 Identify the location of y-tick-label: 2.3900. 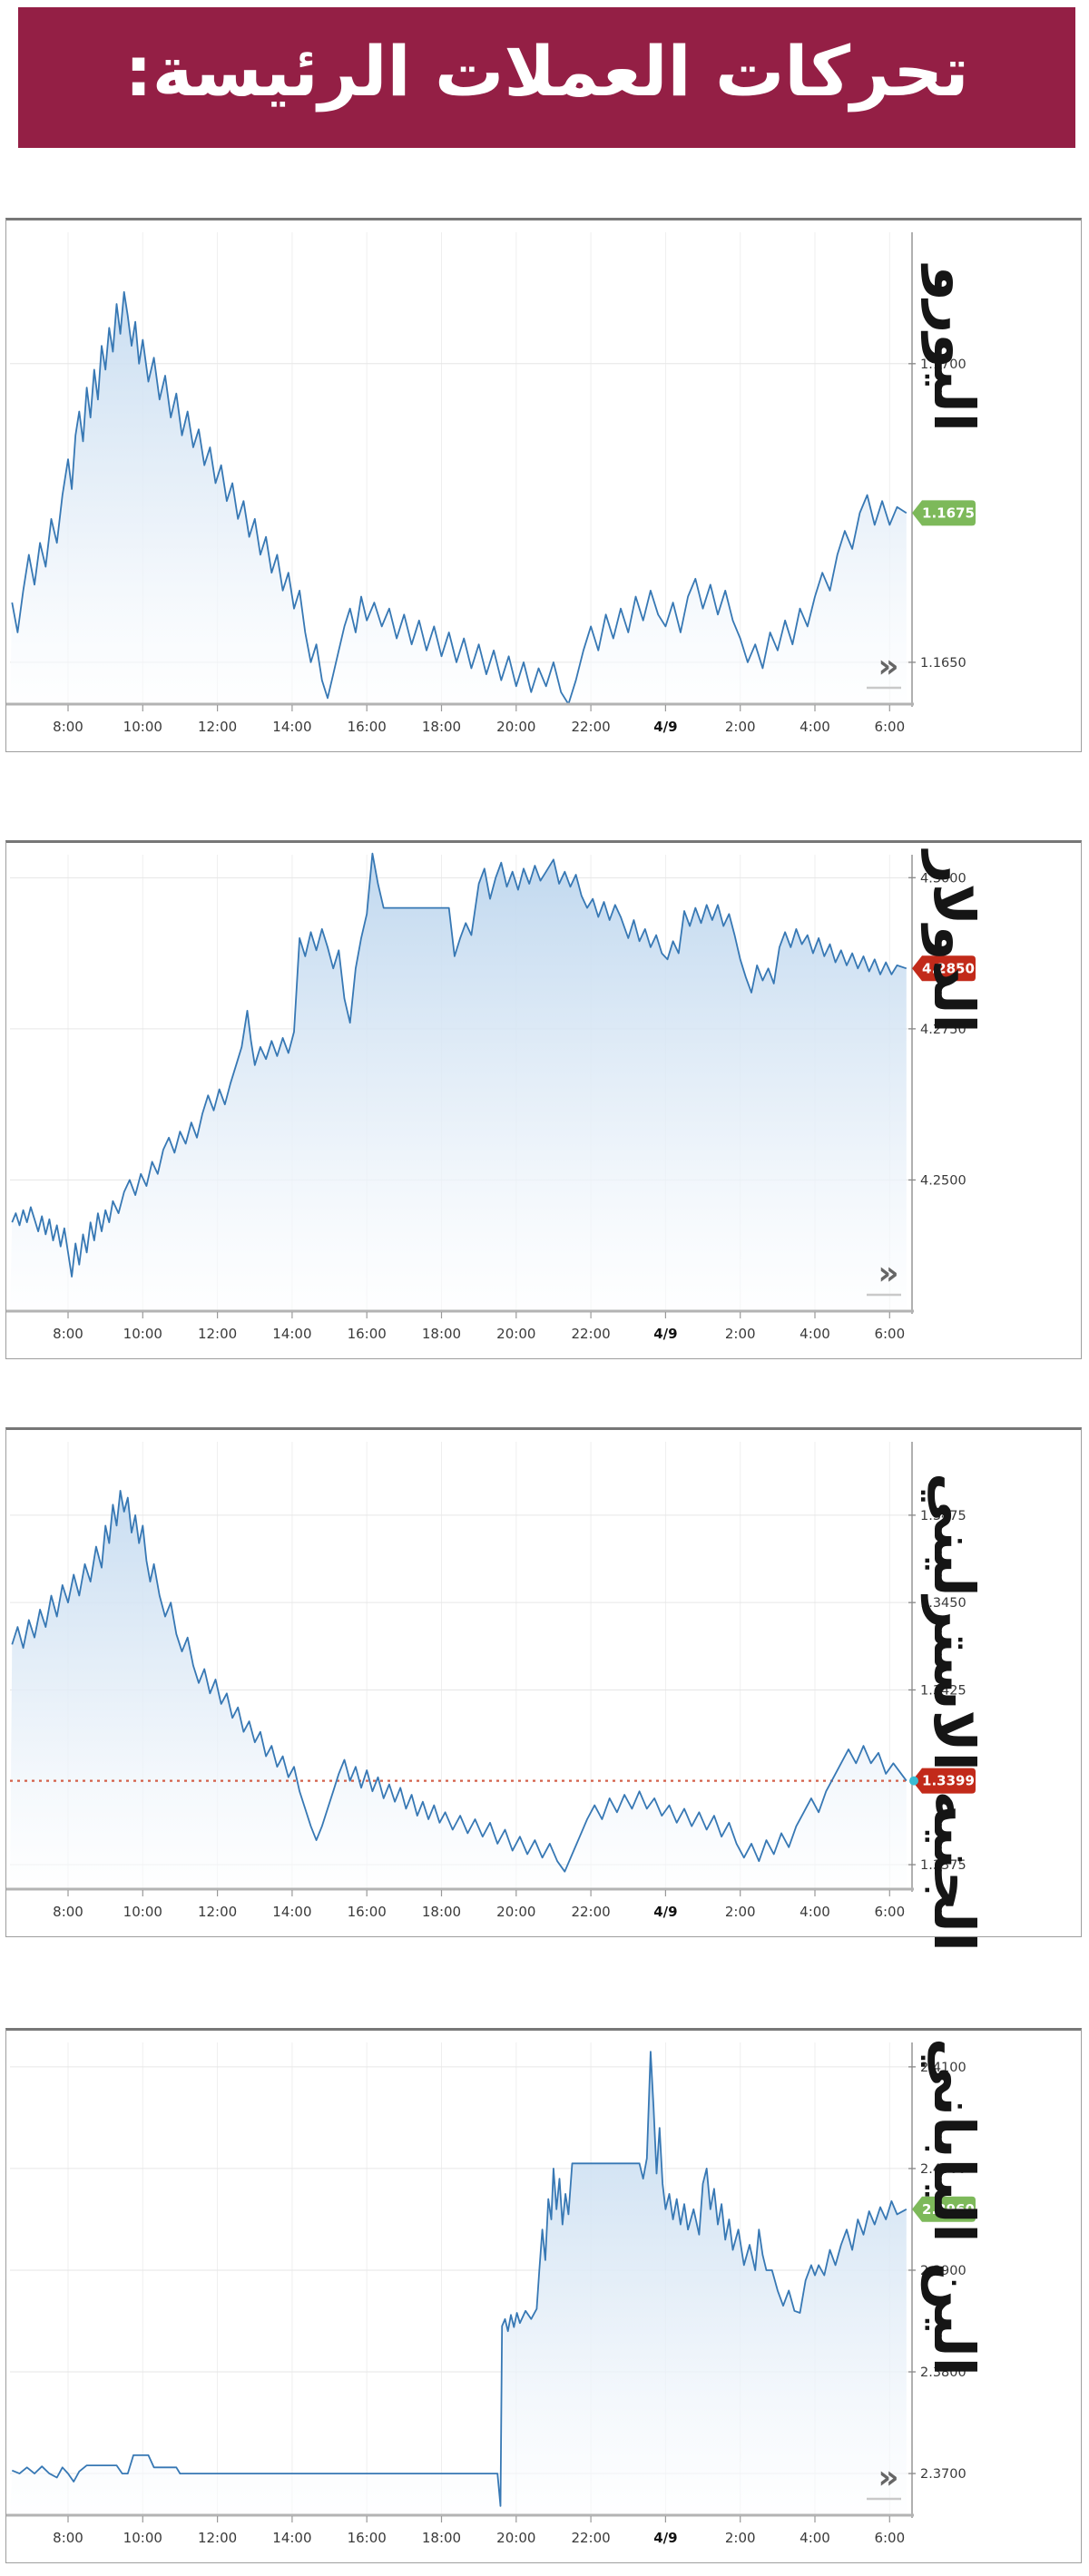
(943, 2271).